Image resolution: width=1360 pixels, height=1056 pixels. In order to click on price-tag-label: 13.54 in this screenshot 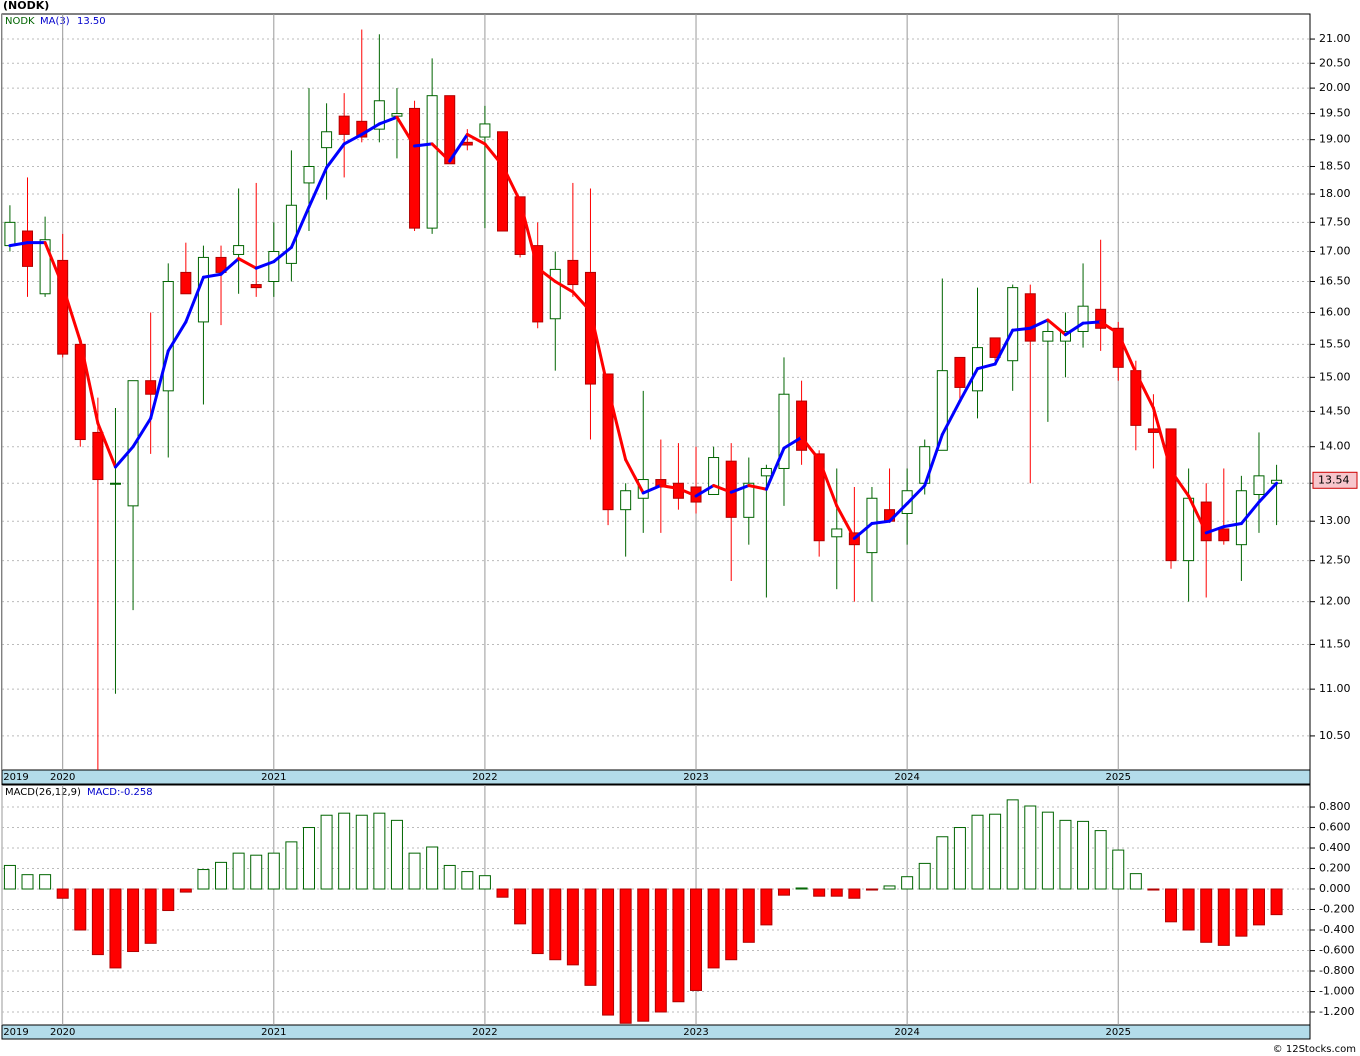, I will do `click(1334, 479)`.